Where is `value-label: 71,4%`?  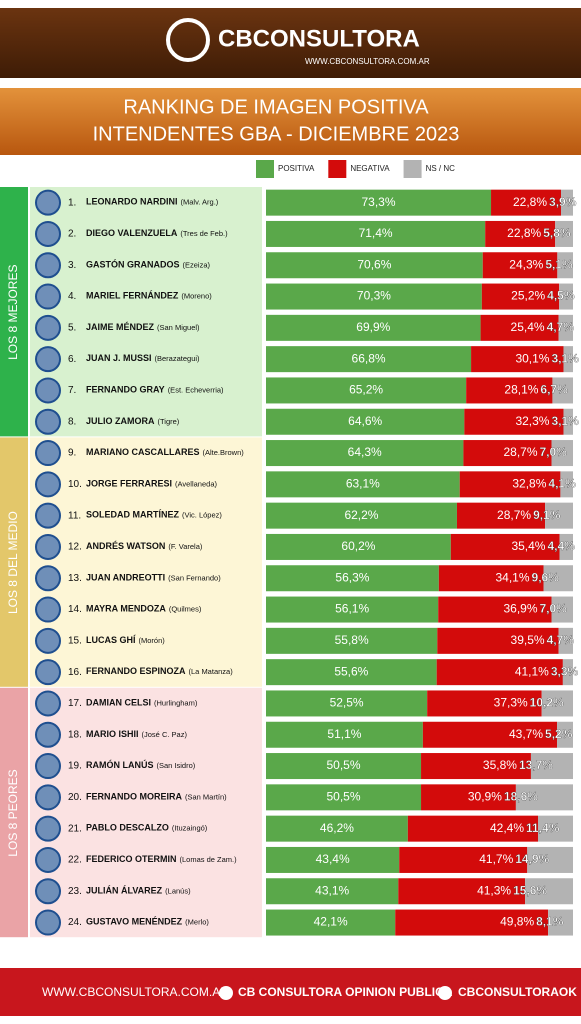
value-label: 71,4% is located at coordinates (376, 233).